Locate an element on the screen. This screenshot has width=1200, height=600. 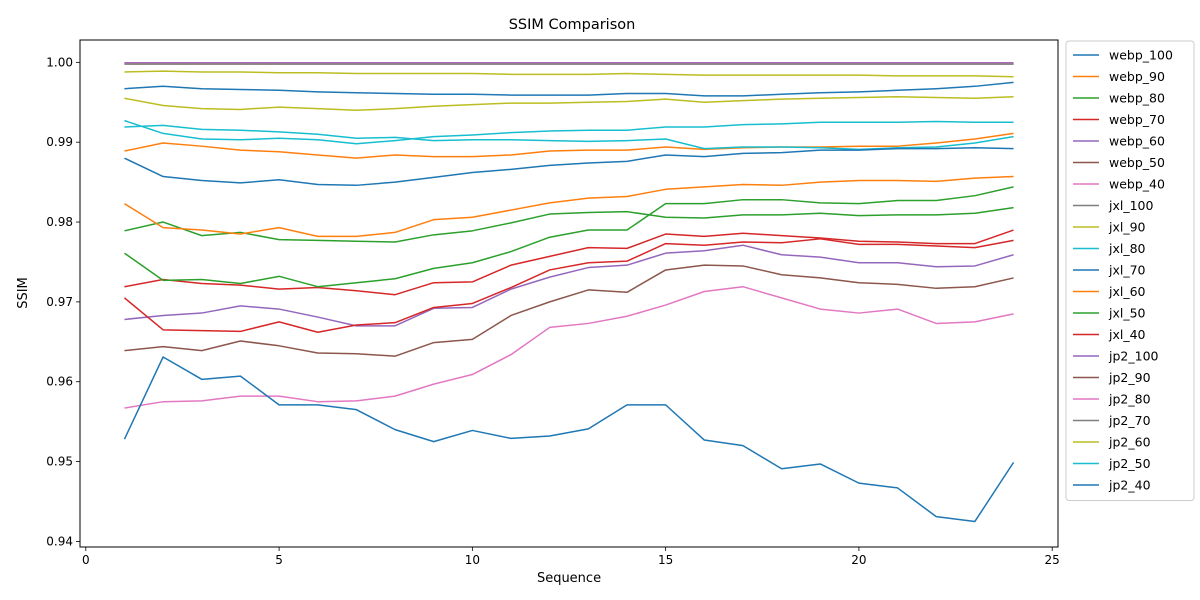
x-tick-label: 15 is located at coordinates (665, 560).